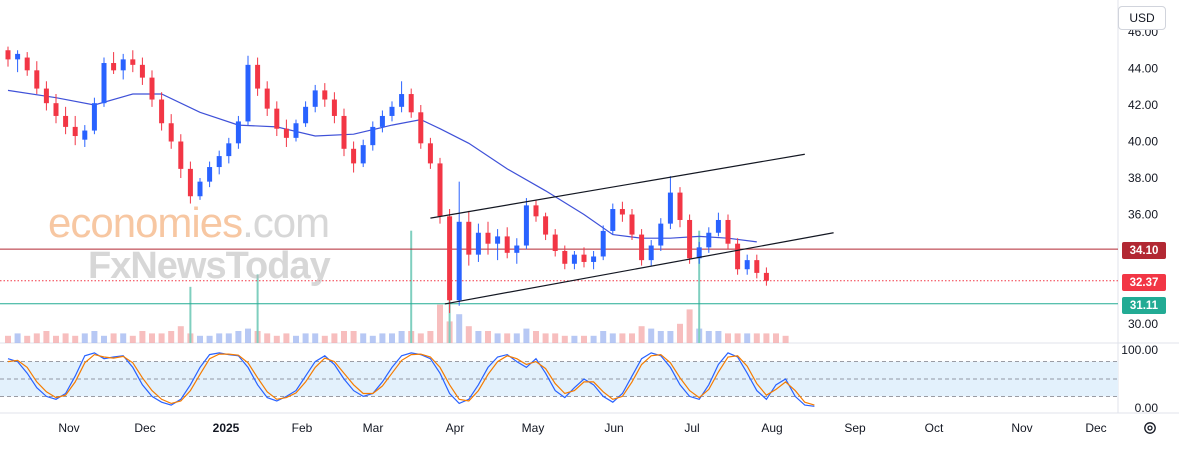 The width and height of the screenshot is (1179, 452). What do you see at coordinates (455, 428) in the screenshot?
I see `time-tick-label: Apr` at bounding box center [455, 428].